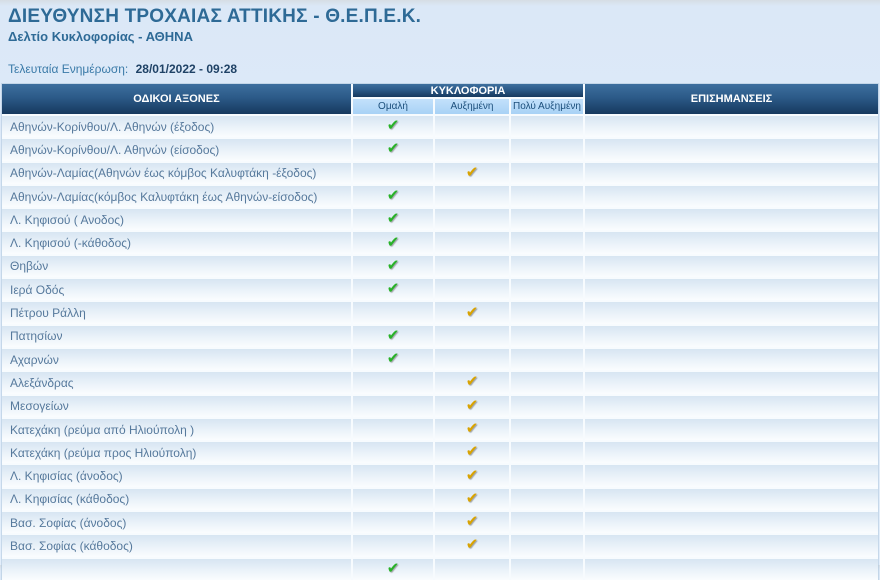 The image size is (880, 580). What do you see at coordinates (176, 313) in the screenshot?
I see `road-axis-name: Πέτρου Ράλλη` at bounding box center [176, 313].